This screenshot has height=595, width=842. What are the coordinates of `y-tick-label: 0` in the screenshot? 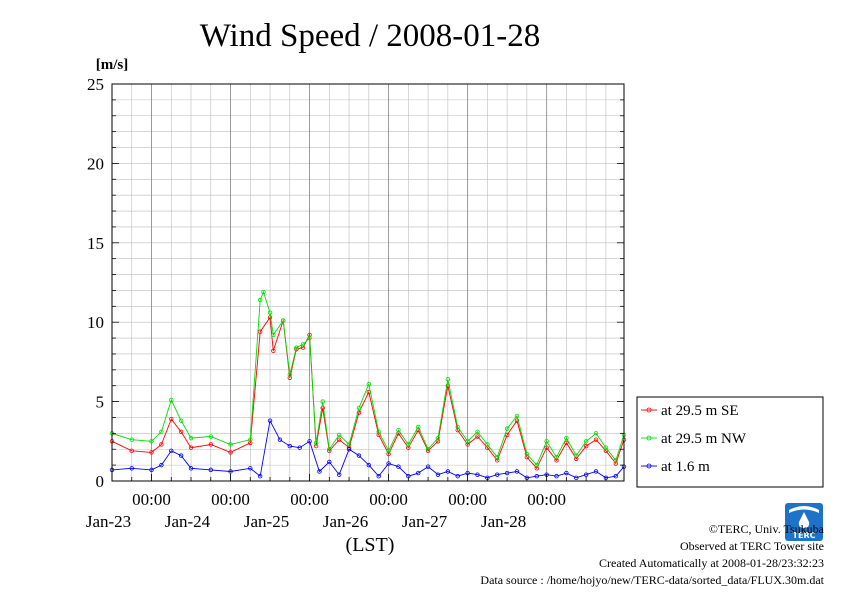 It's located at (100, 481).